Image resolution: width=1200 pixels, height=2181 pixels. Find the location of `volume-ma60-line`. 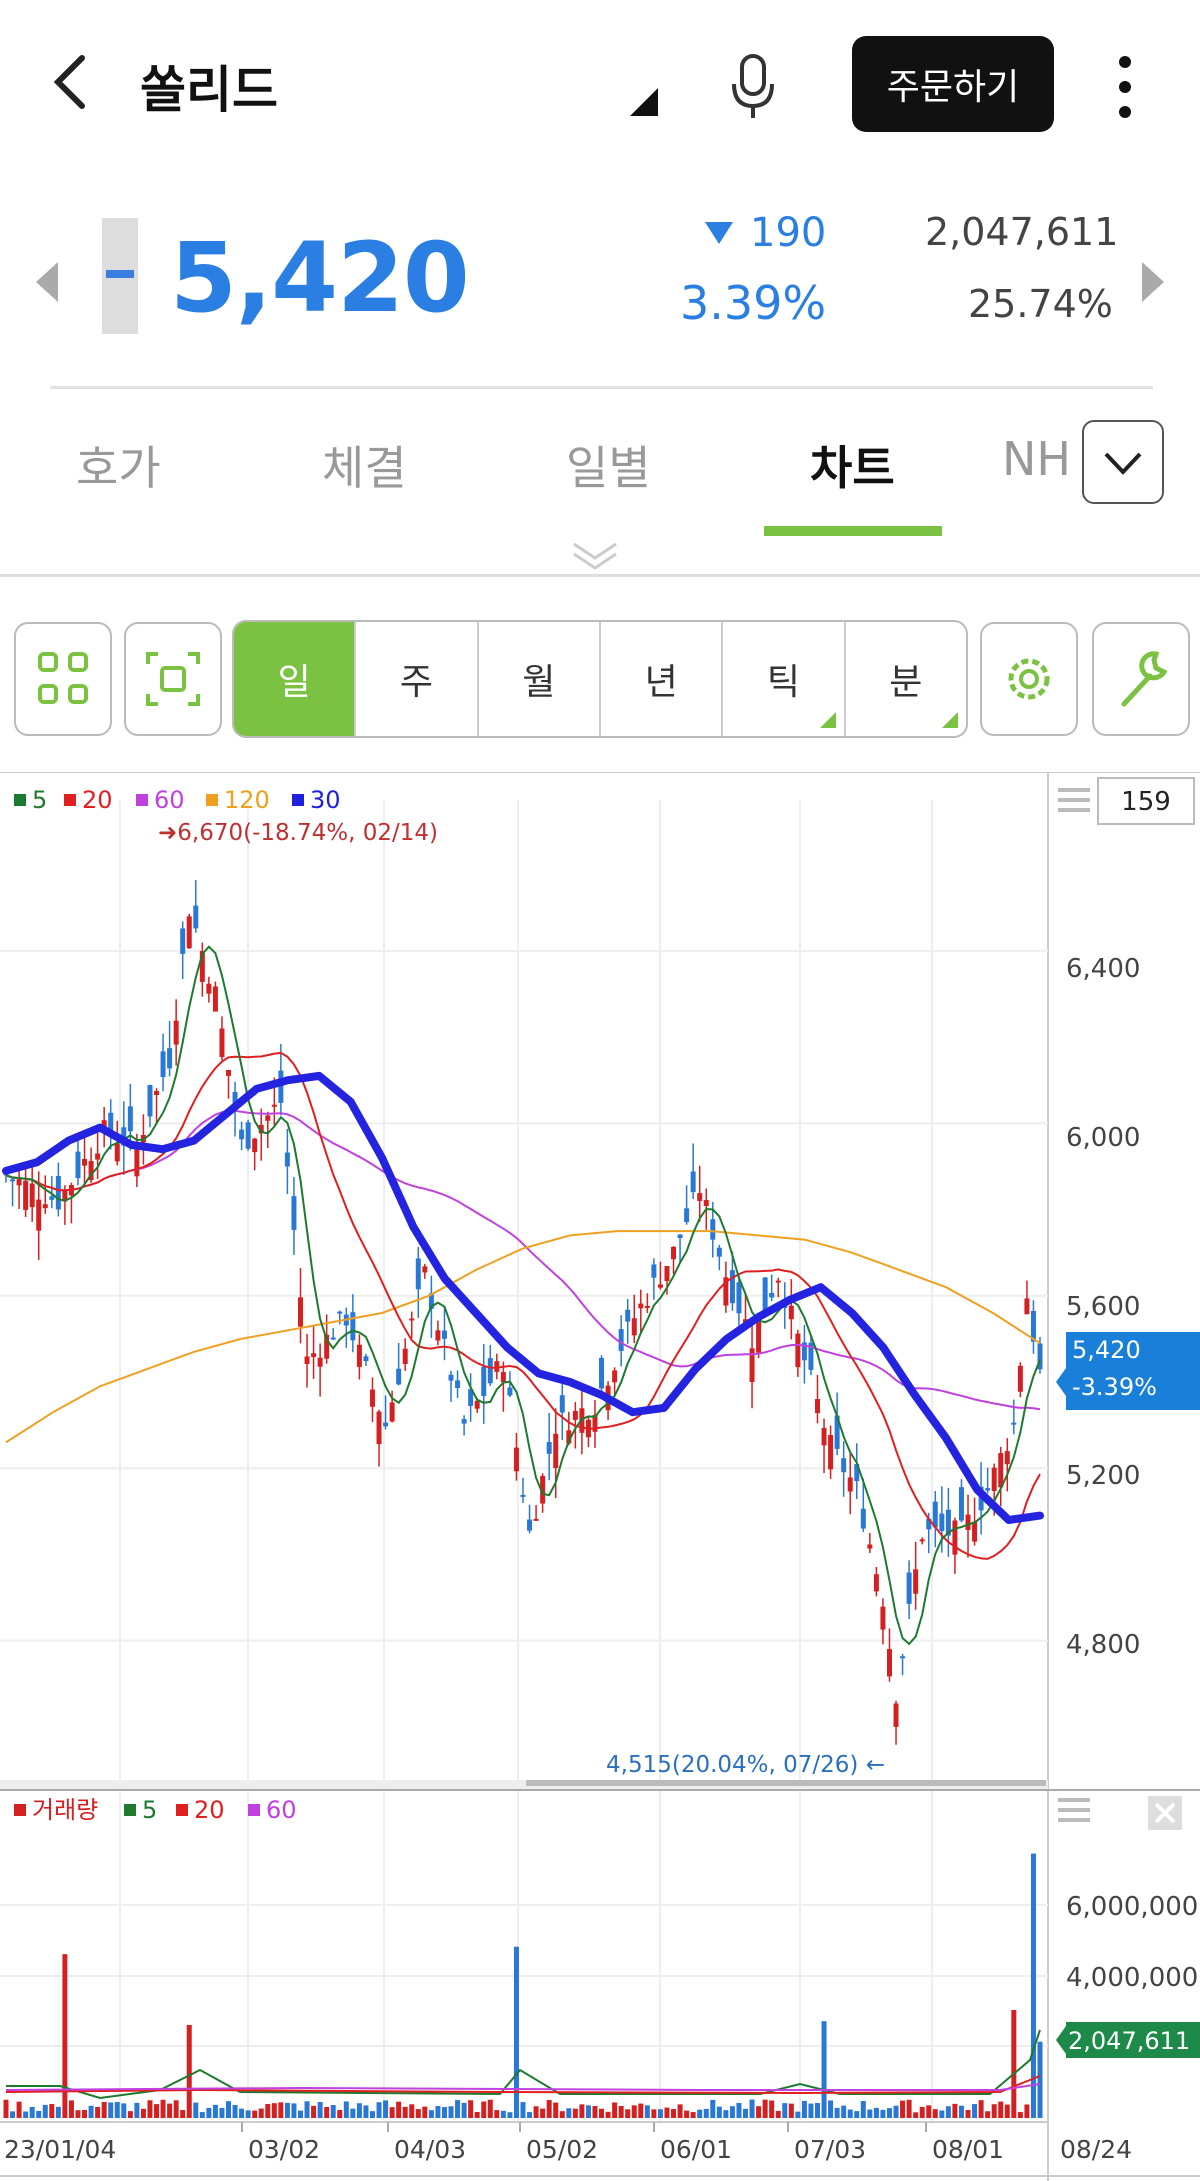

volume-ma60-line is located at coordinates (523, 2087).